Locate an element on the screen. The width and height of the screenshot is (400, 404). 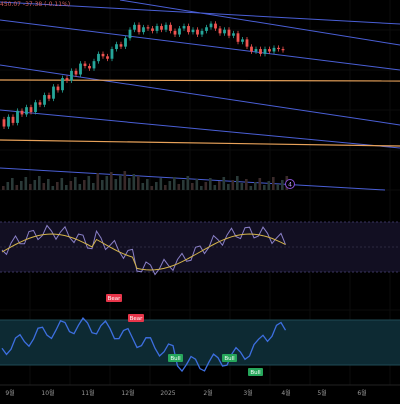
x-tick-label: 3월 is located at coordinates (247, 393).